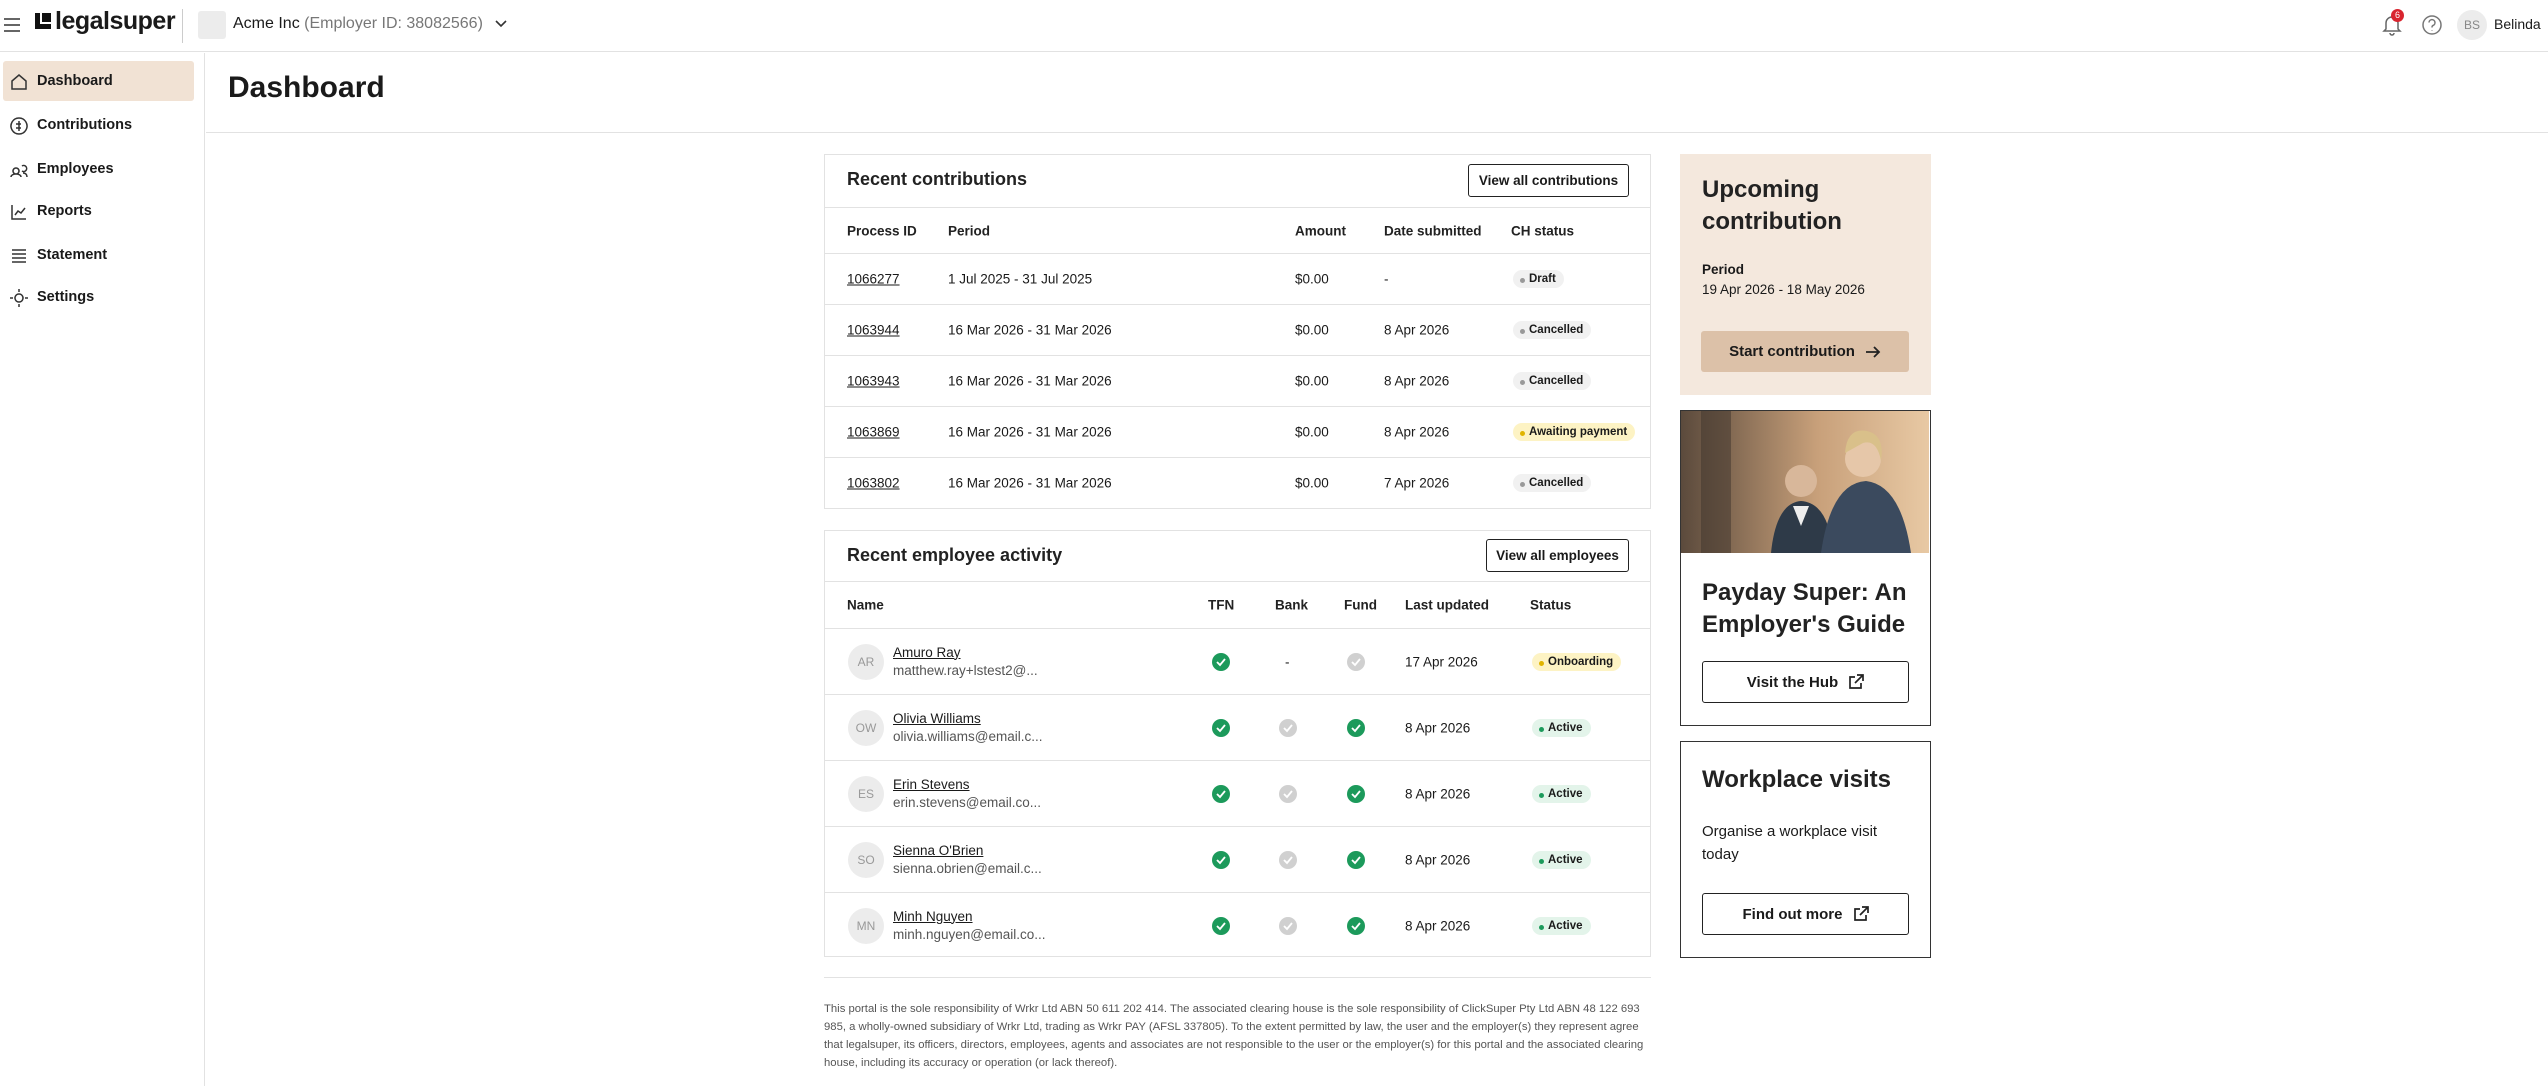 This screenshot has height=1086, width=2548. I want to click on process-id: 1063944, so click(873, 330).